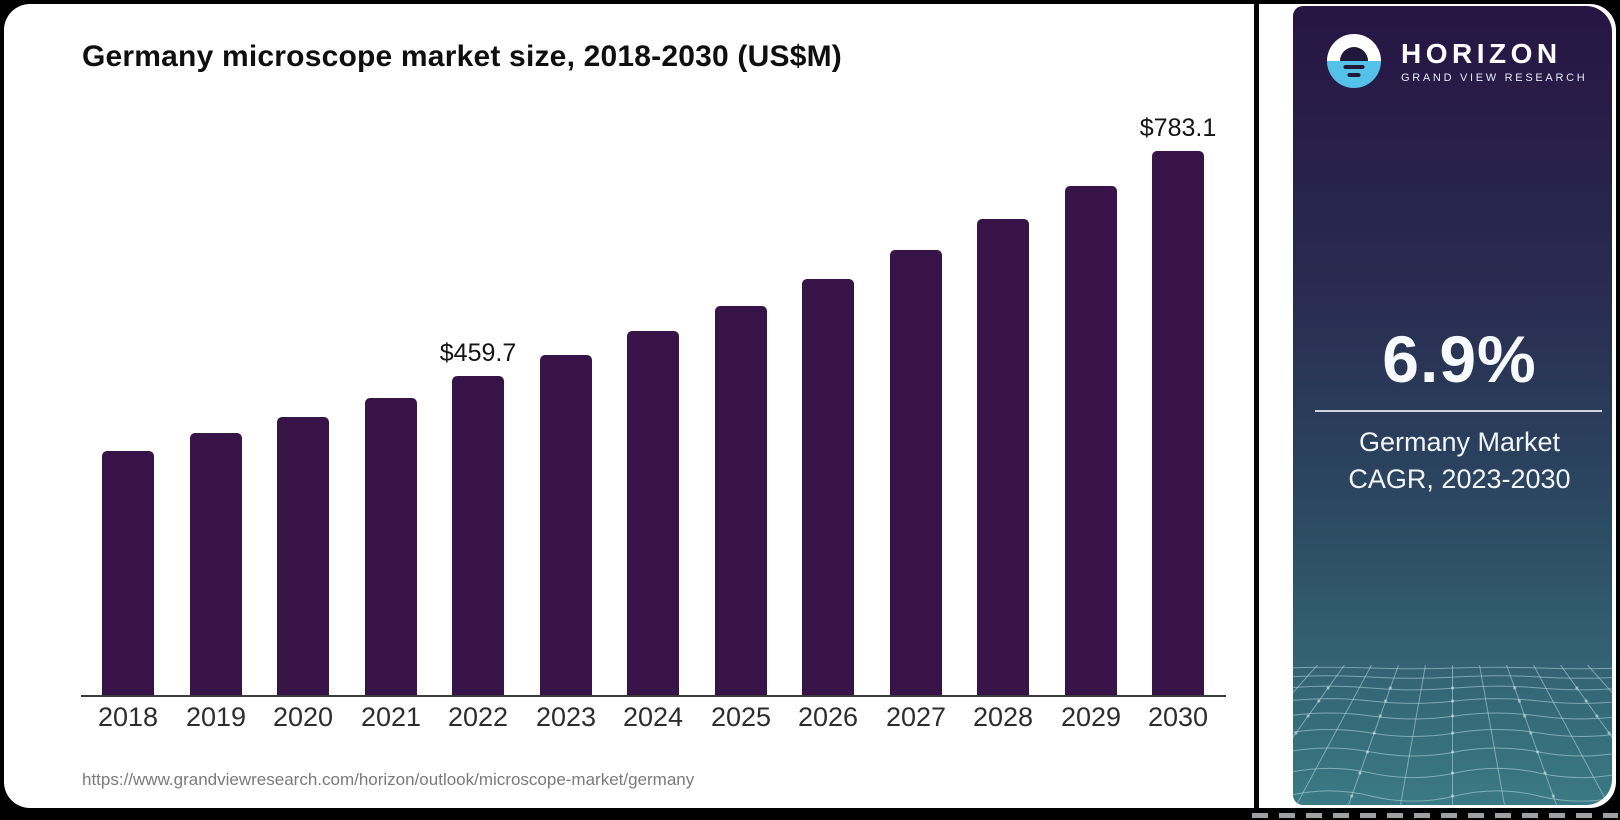 The image size is (1620, 820). What do you see at coordinates (1494, 77) in the screenshot?
I see `brand-subtitle: GRAND VIEW RESEARCH` at bounding box center [1494, 77].